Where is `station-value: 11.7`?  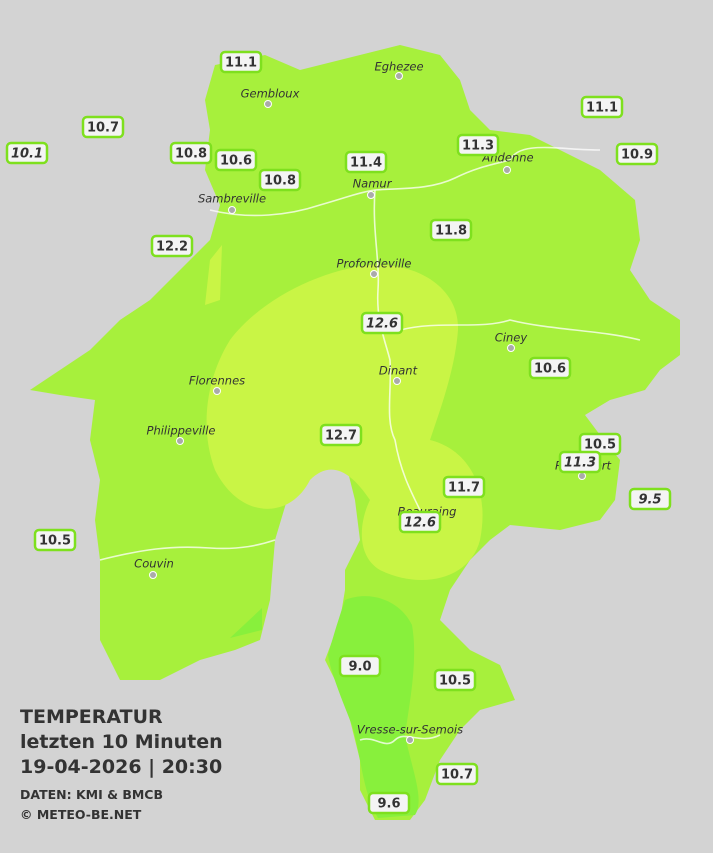 station-value: 11.7 is located at coordinates (464, 488).